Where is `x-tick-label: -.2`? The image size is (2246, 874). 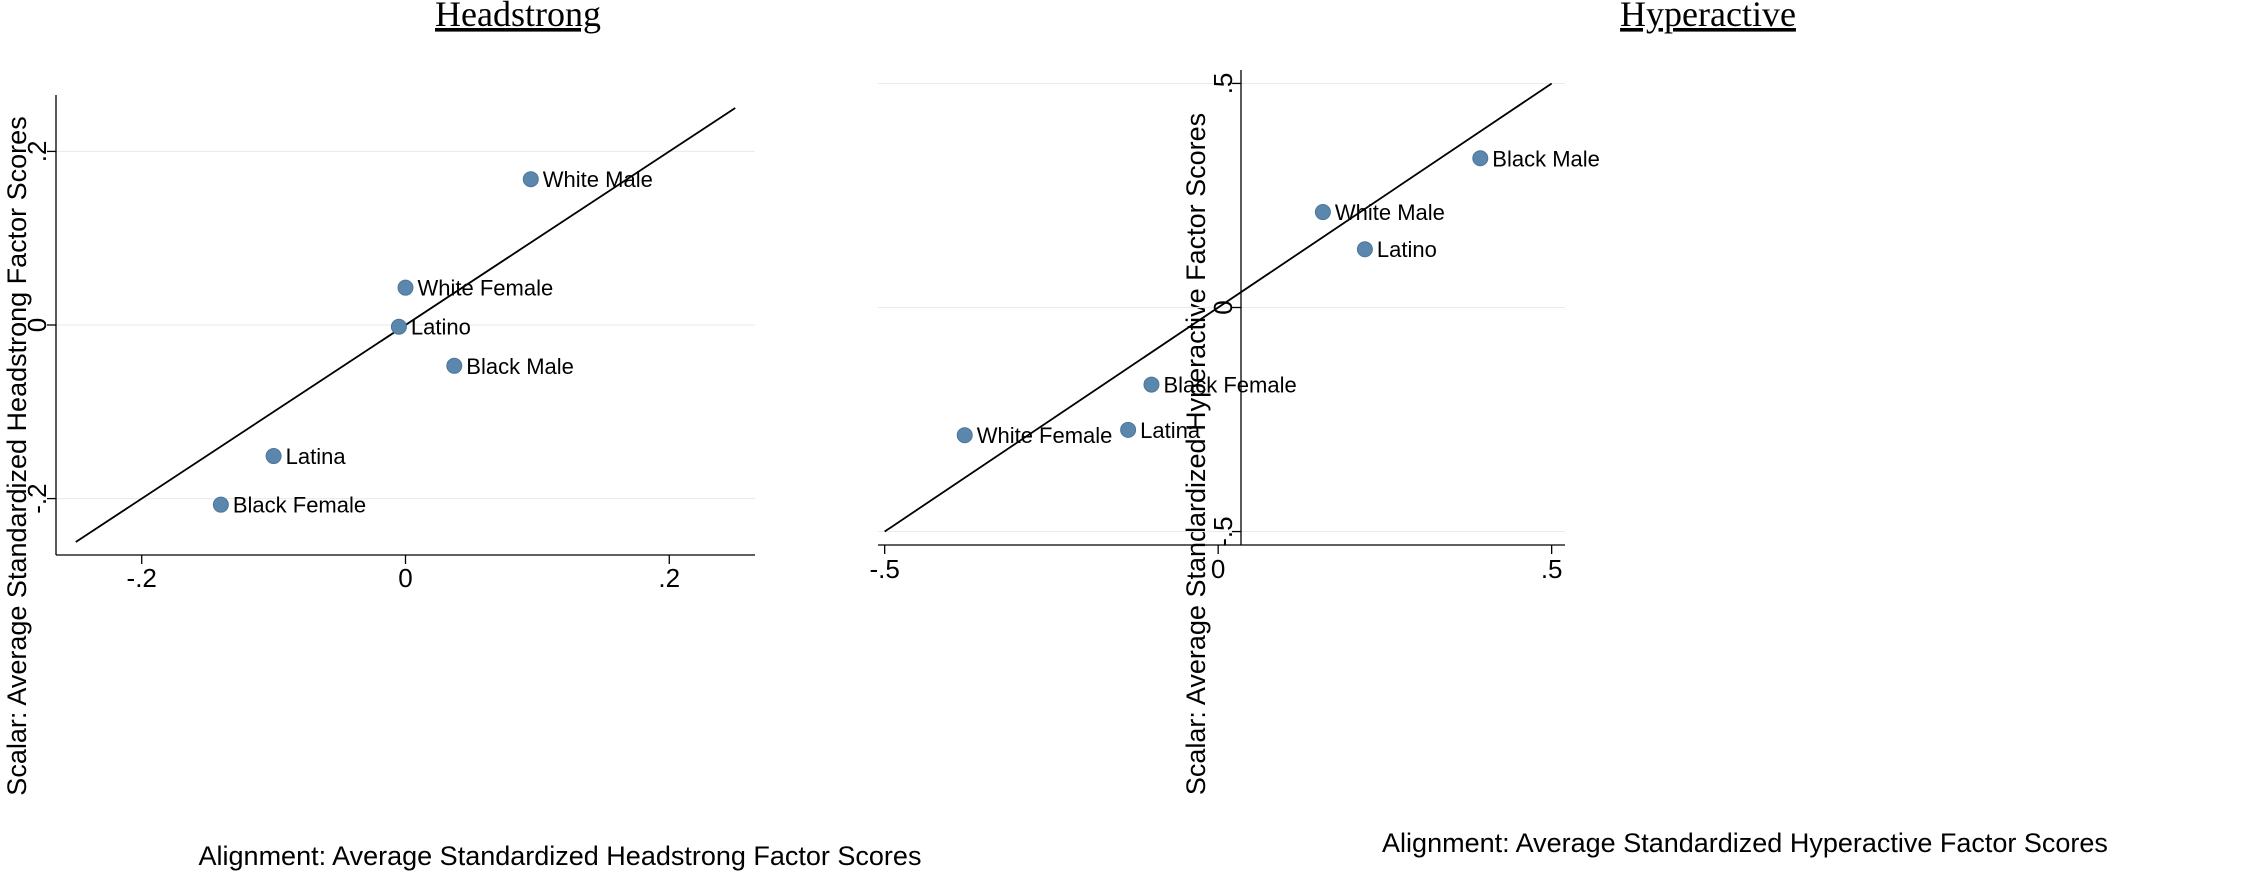 x-tick-label: -.2 is located at coordinates (142, 578).